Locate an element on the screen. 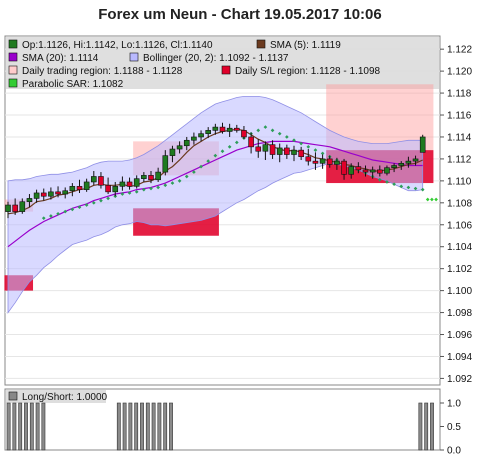 This screenshot has height=457, width=480. y-tick-label: 1.114 is located at coordinates (459, 137).